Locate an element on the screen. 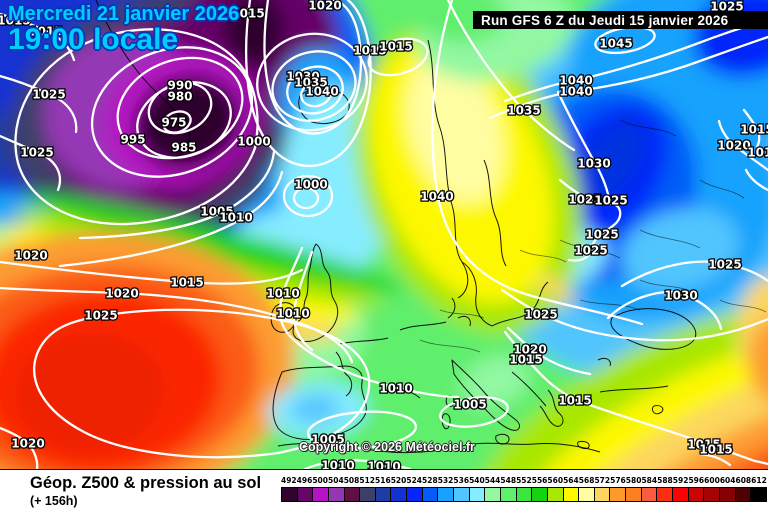  pressure-label: 1045 is located at coordinates (615, 44).